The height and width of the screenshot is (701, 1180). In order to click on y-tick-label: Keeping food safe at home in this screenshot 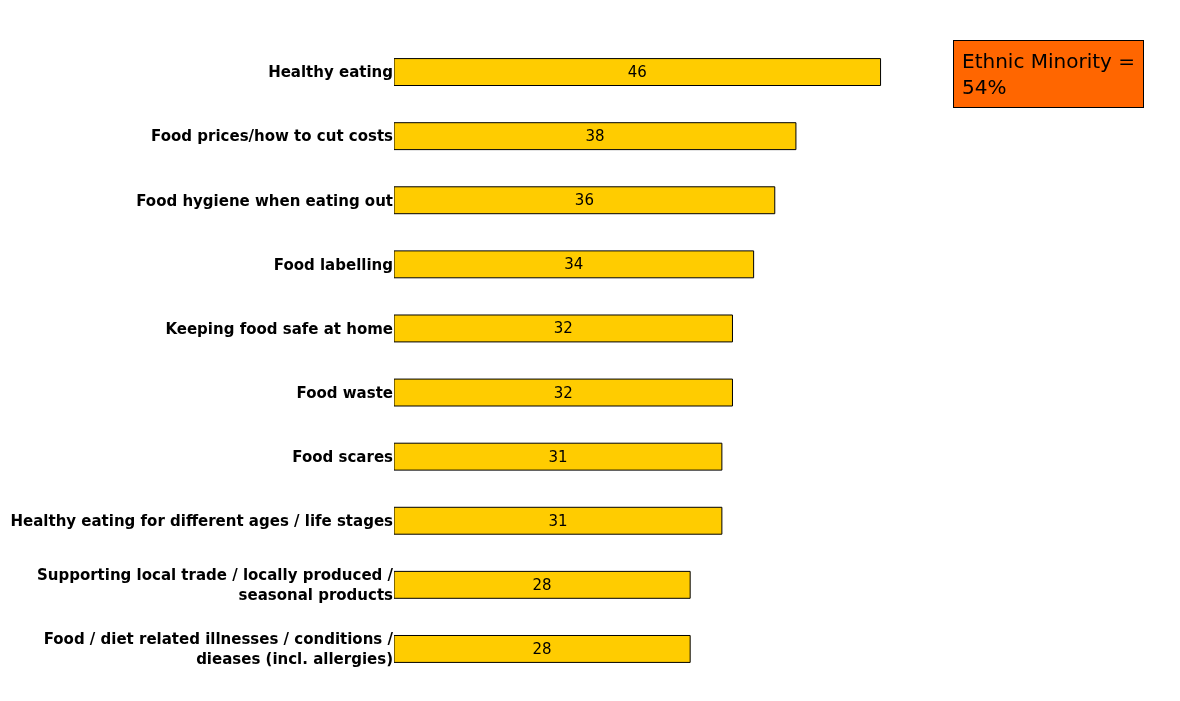, I will do `click(279, 328)`.